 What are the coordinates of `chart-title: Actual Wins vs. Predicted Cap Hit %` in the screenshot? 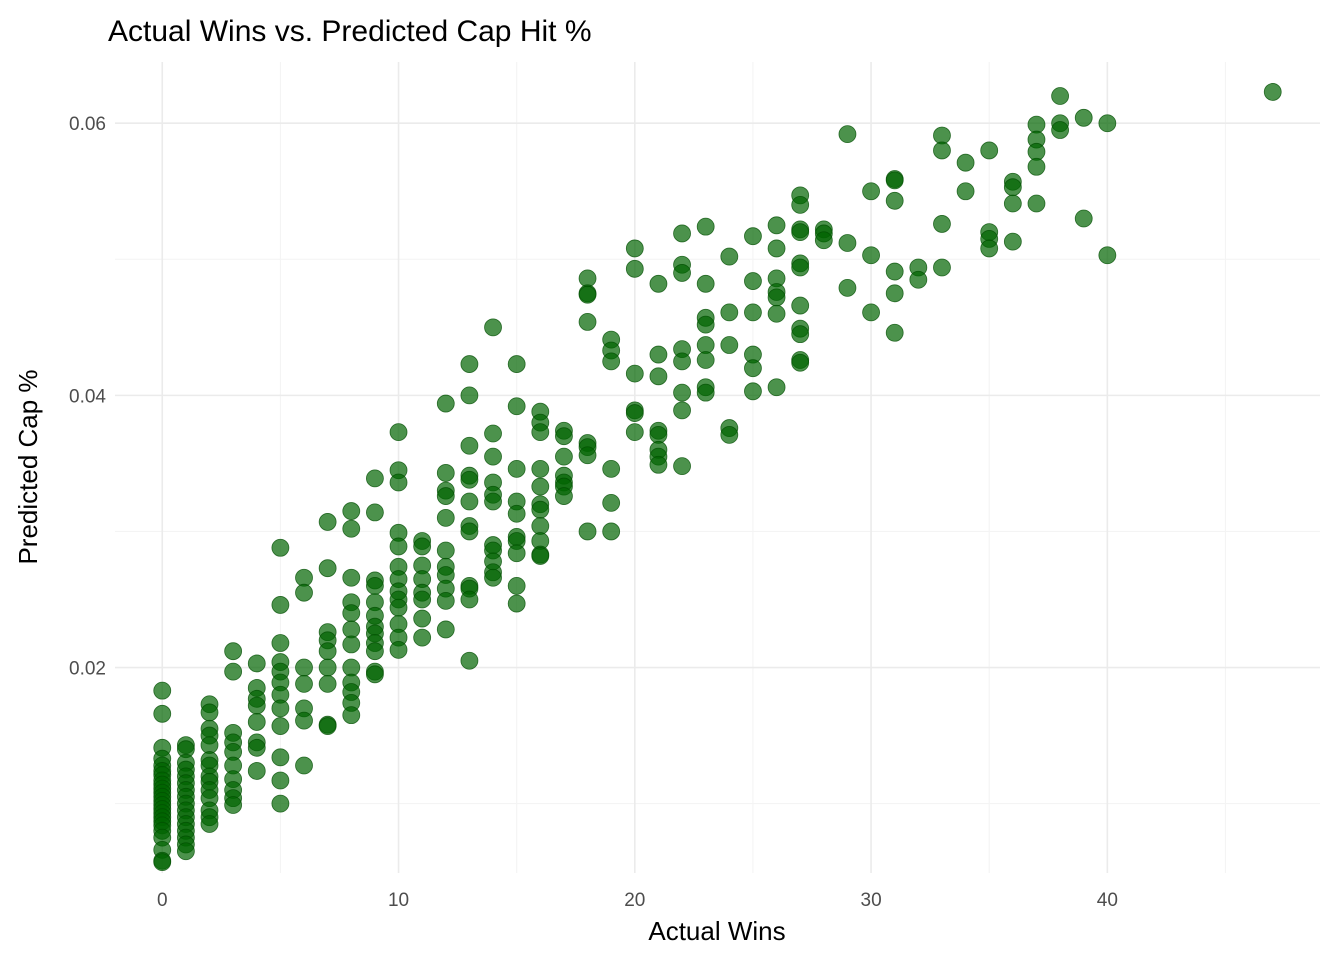 It's located at (350, 31).